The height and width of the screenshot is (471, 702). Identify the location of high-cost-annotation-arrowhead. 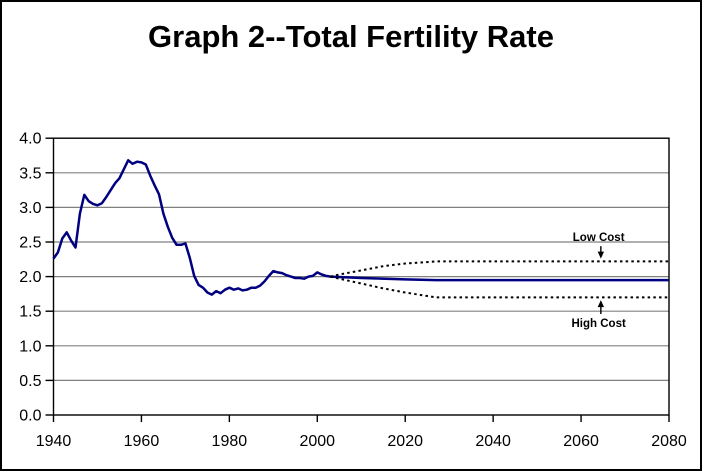
(601, 304).